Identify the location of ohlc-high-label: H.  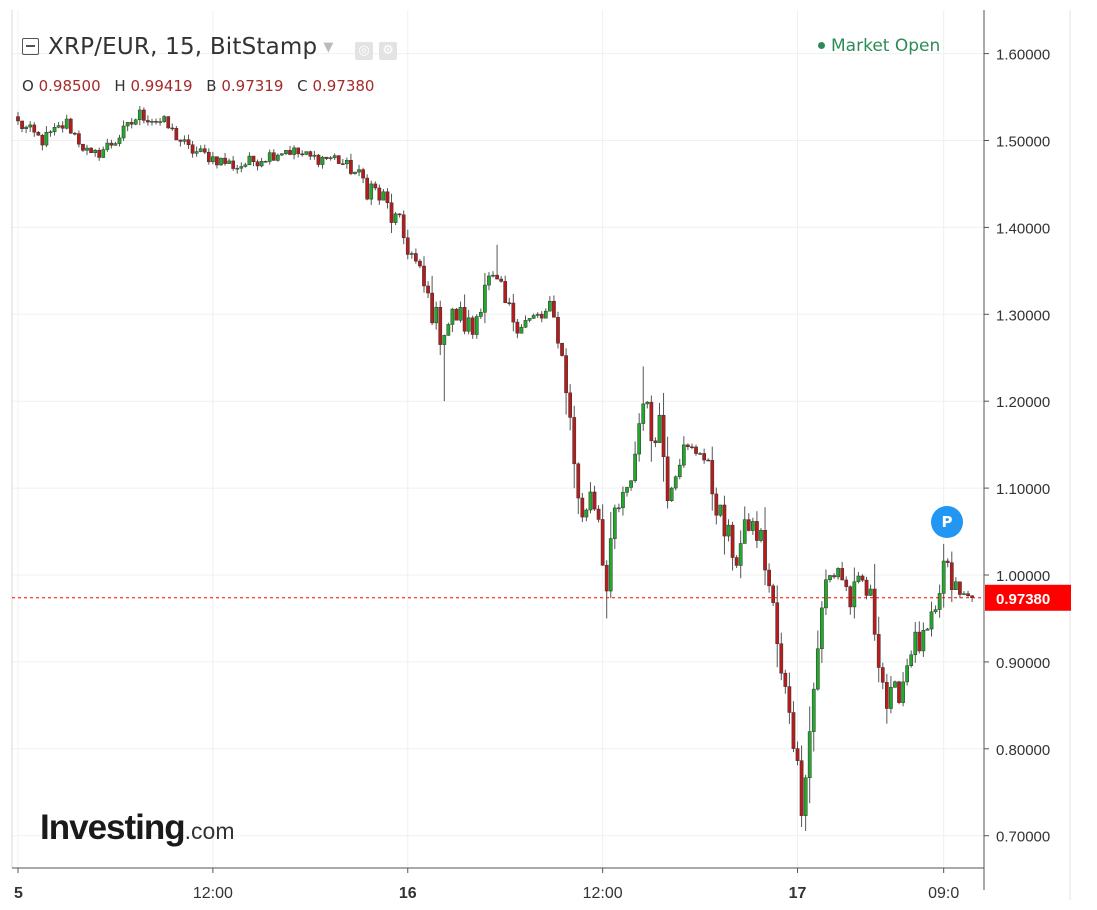
(120, 86).